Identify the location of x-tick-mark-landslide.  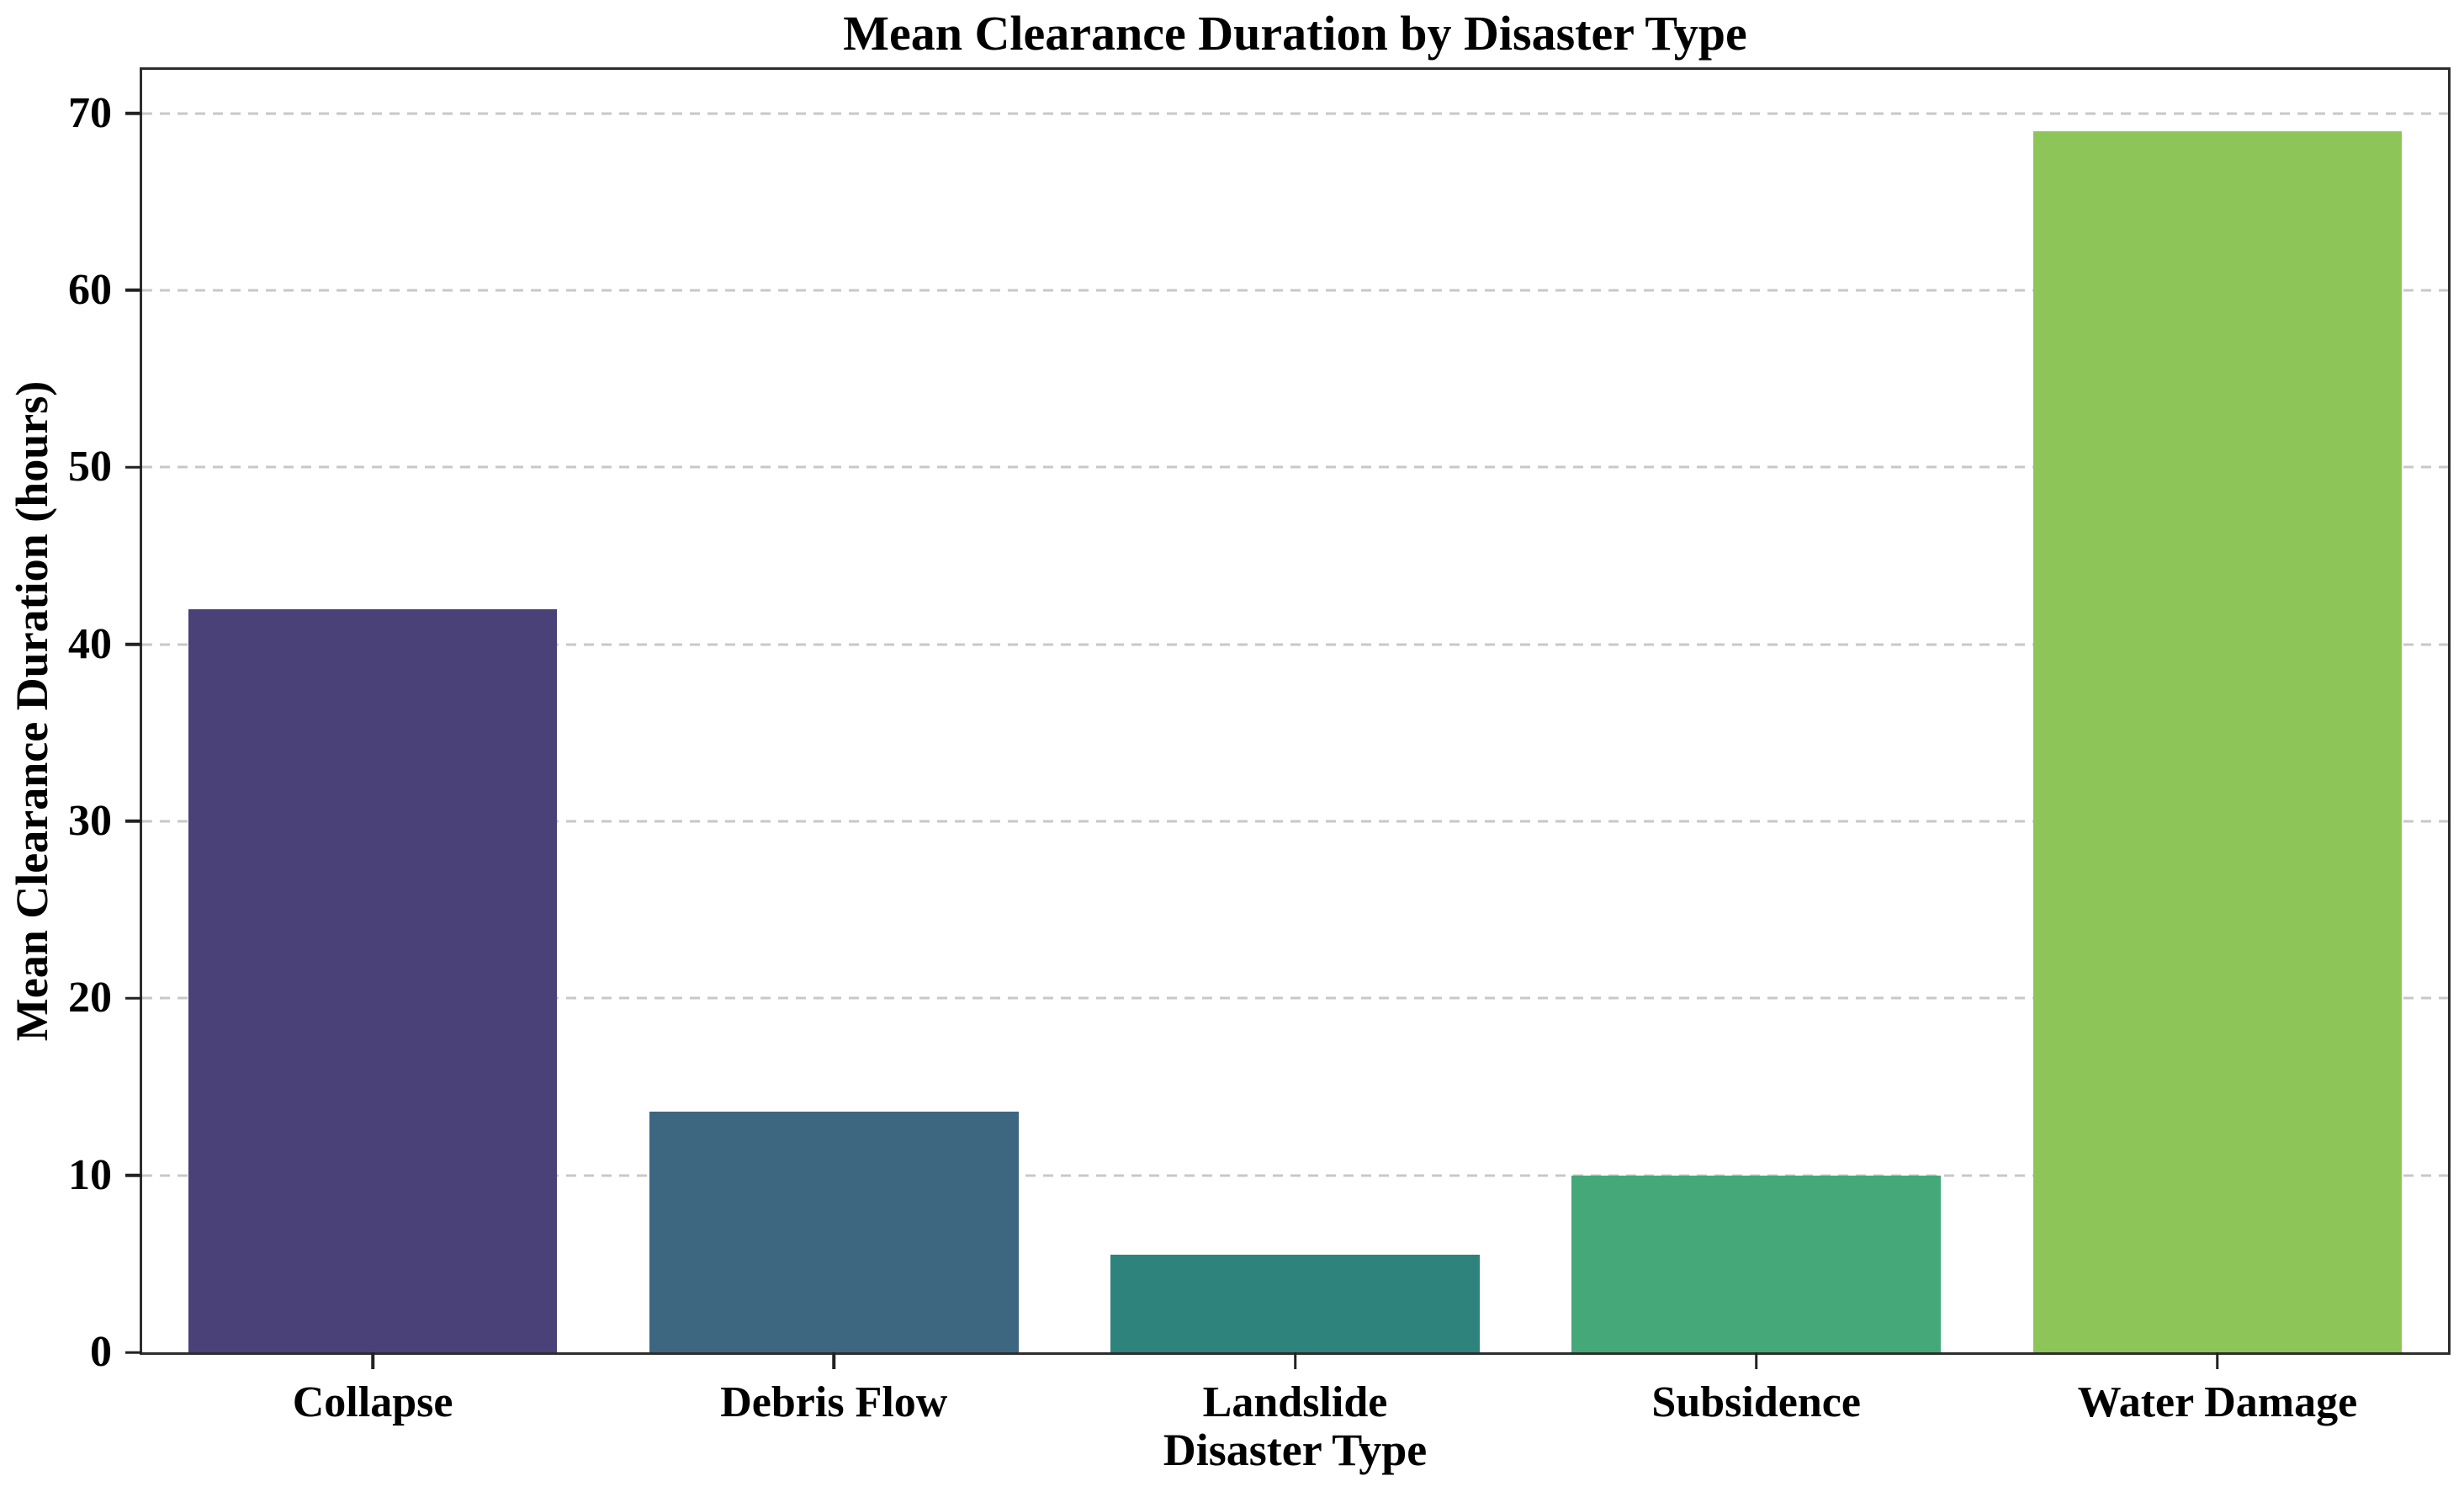
(1295, 1360).